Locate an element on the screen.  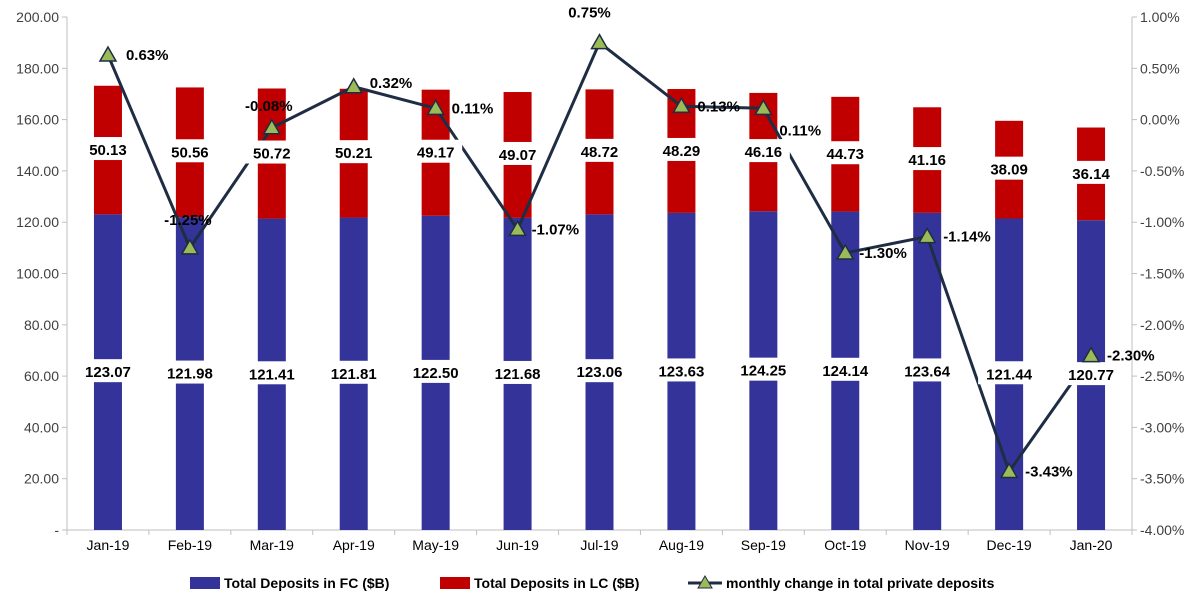
left-tick-label: 80.00 is located at coordinates (41, 325).